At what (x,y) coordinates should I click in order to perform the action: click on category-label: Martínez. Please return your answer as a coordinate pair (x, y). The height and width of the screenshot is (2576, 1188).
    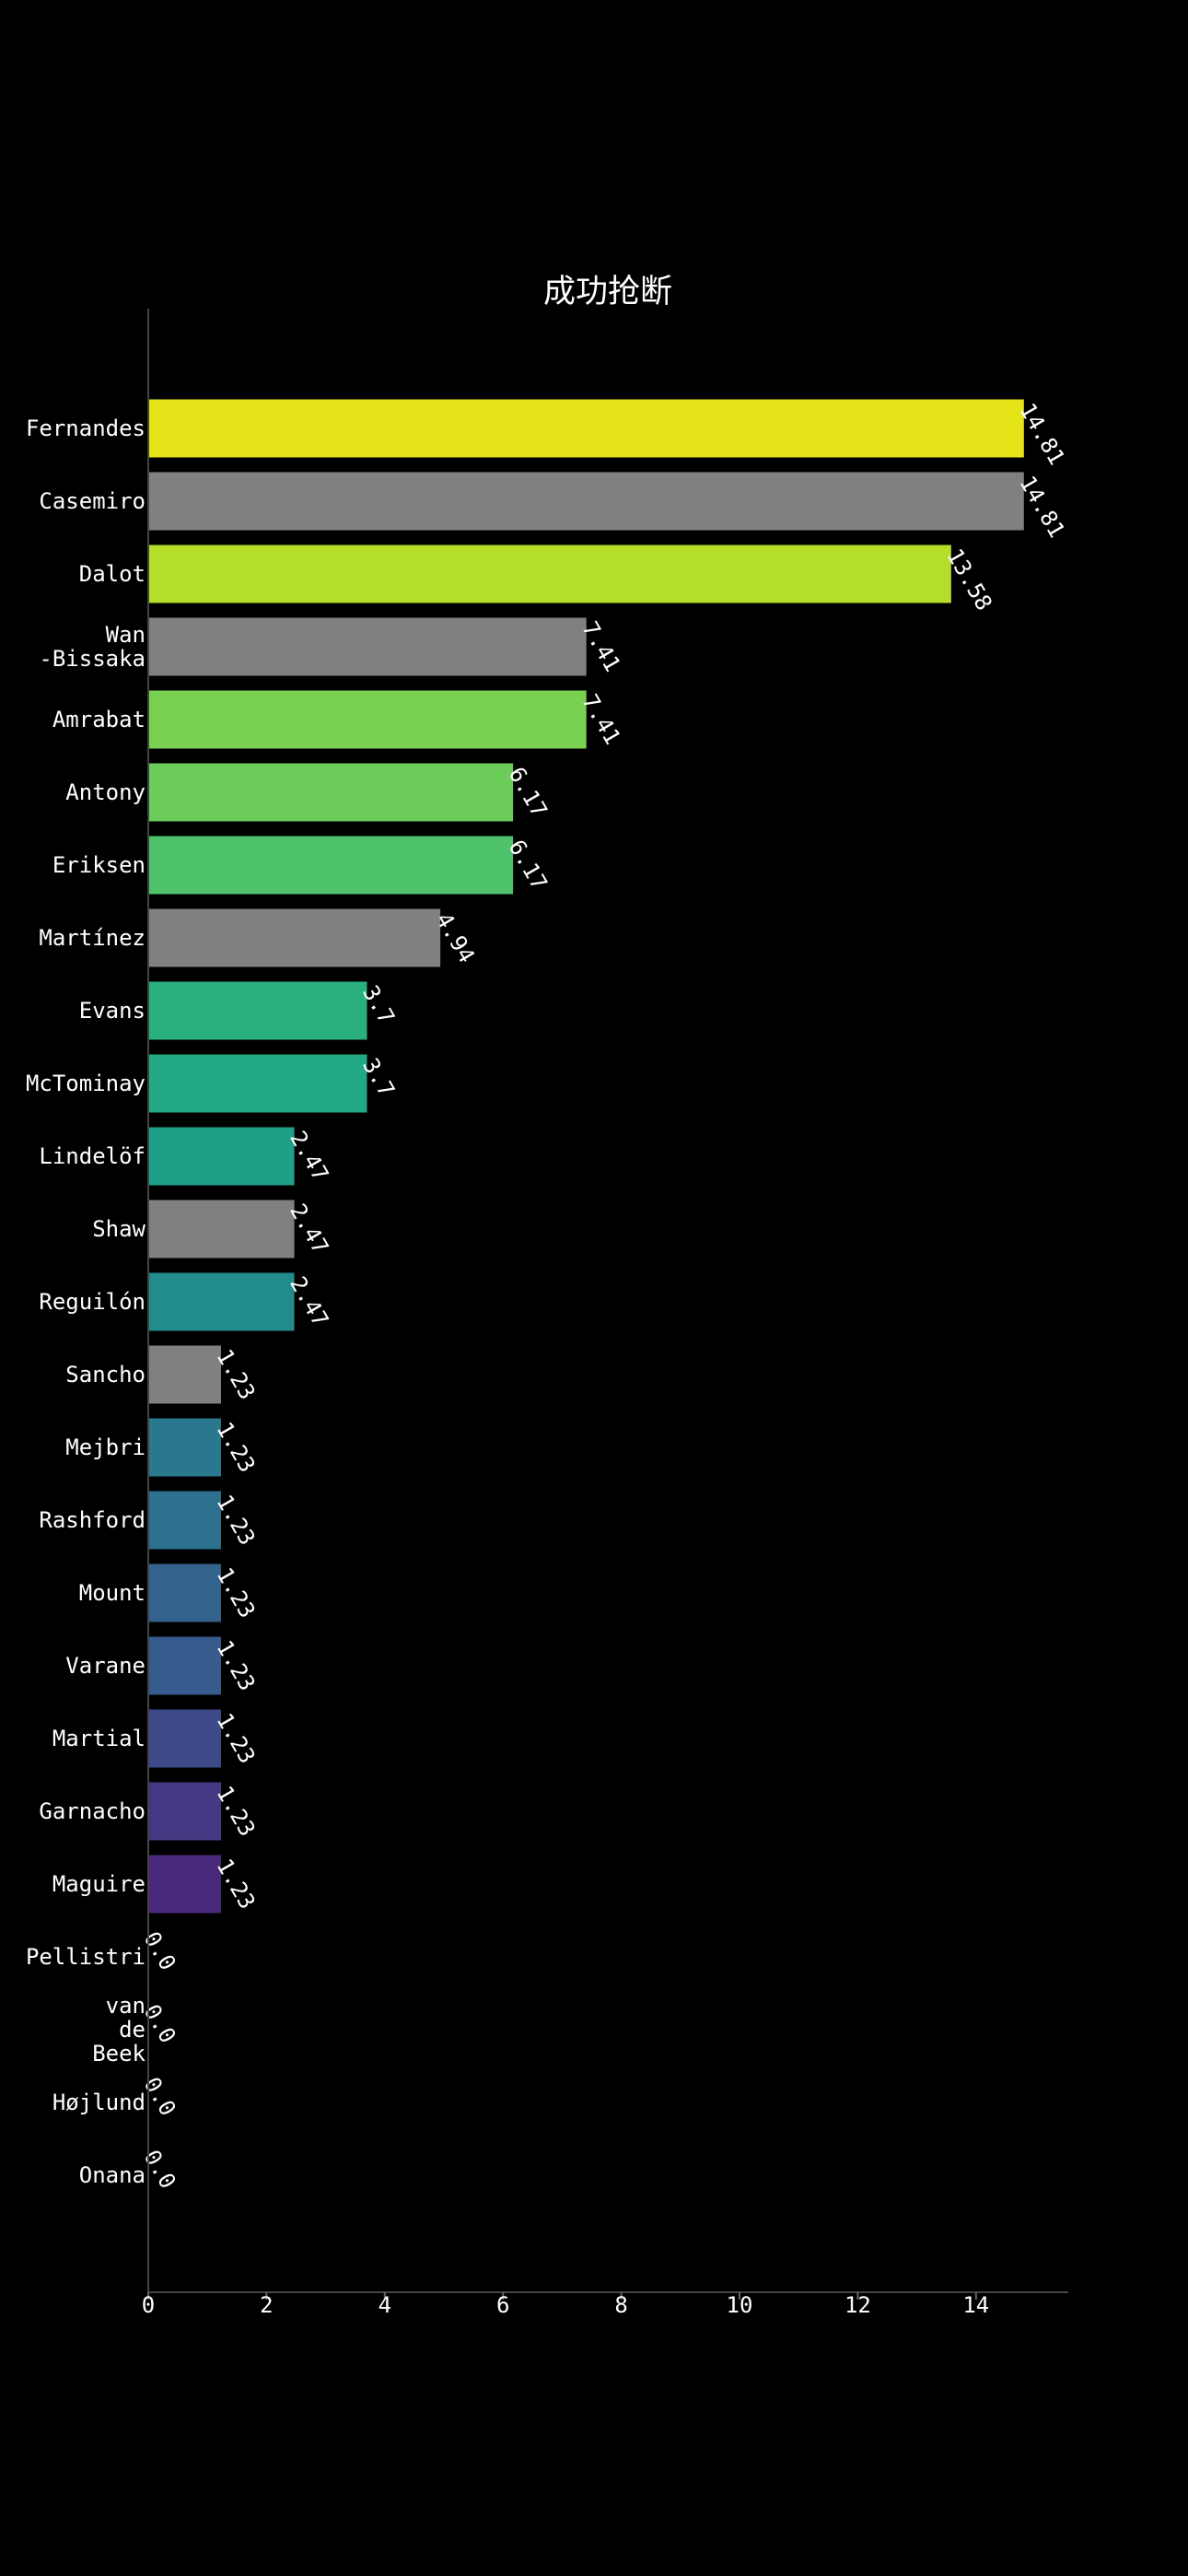
    Looking at the image, I should click on (92, 938).